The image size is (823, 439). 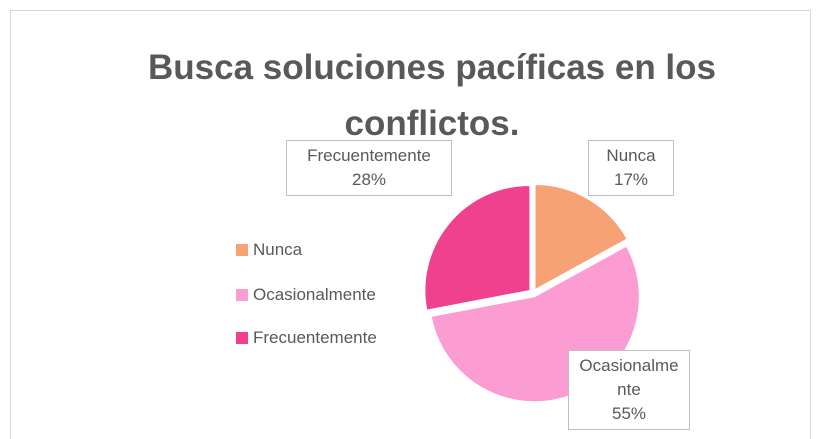 What do you see at coordinates (631, 168) in the screenshot?
I see `data-label: Nunca 17%` at bounding box center [631, 168].